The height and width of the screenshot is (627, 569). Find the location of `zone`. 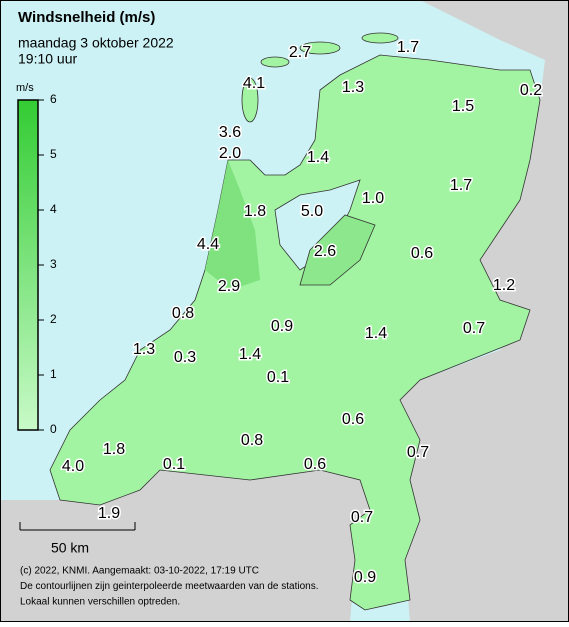

zone is located at coordinates (232, 225).